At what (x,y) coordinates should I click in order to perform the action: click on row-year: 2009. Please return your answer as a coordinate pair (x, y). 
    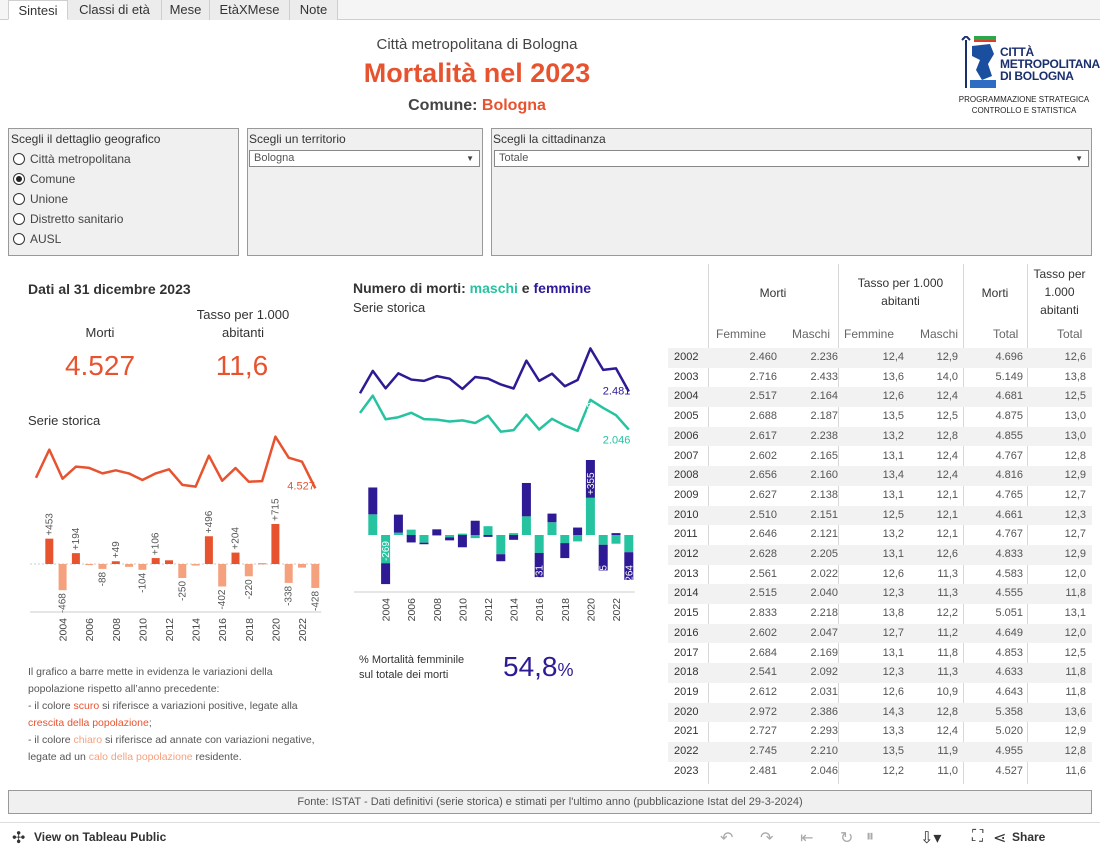
    Looking at the image, I should click on (686, 494).